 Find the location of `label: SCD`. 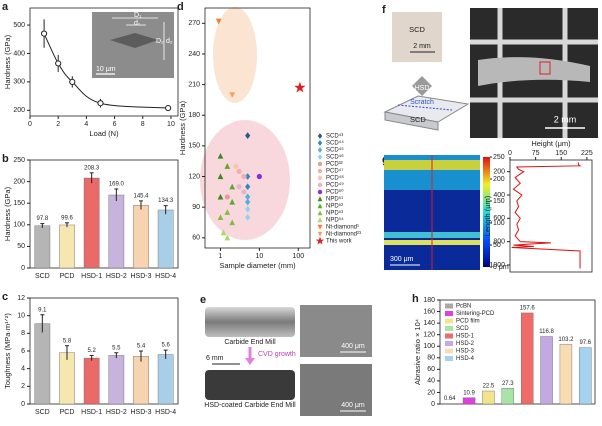

label: SCD is located at coordinates (418, 119).